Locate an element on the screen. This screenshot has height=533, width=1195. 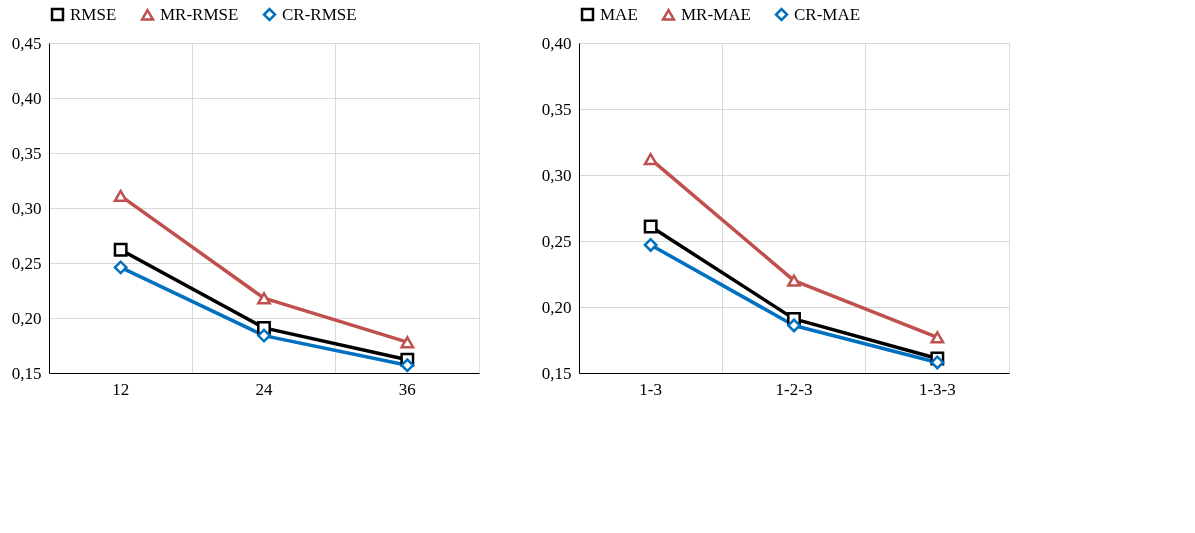
y-tick-label: 0,45 is located at coordinates (26, 43).